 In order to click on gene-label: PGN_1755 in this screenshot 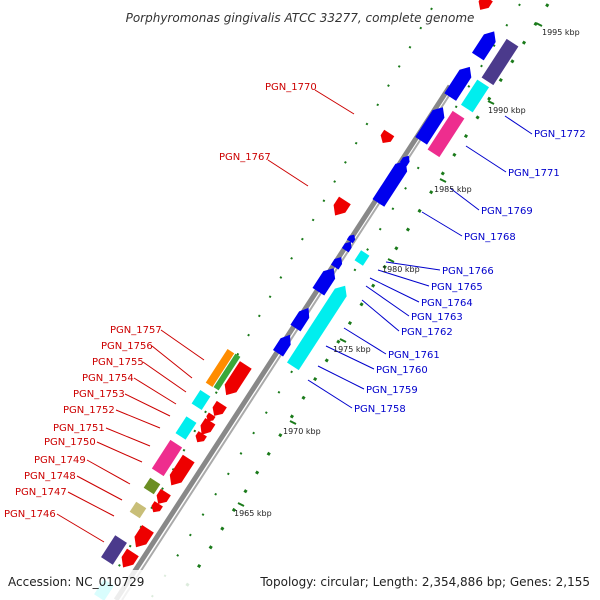, I will do `click(118, 362)`.